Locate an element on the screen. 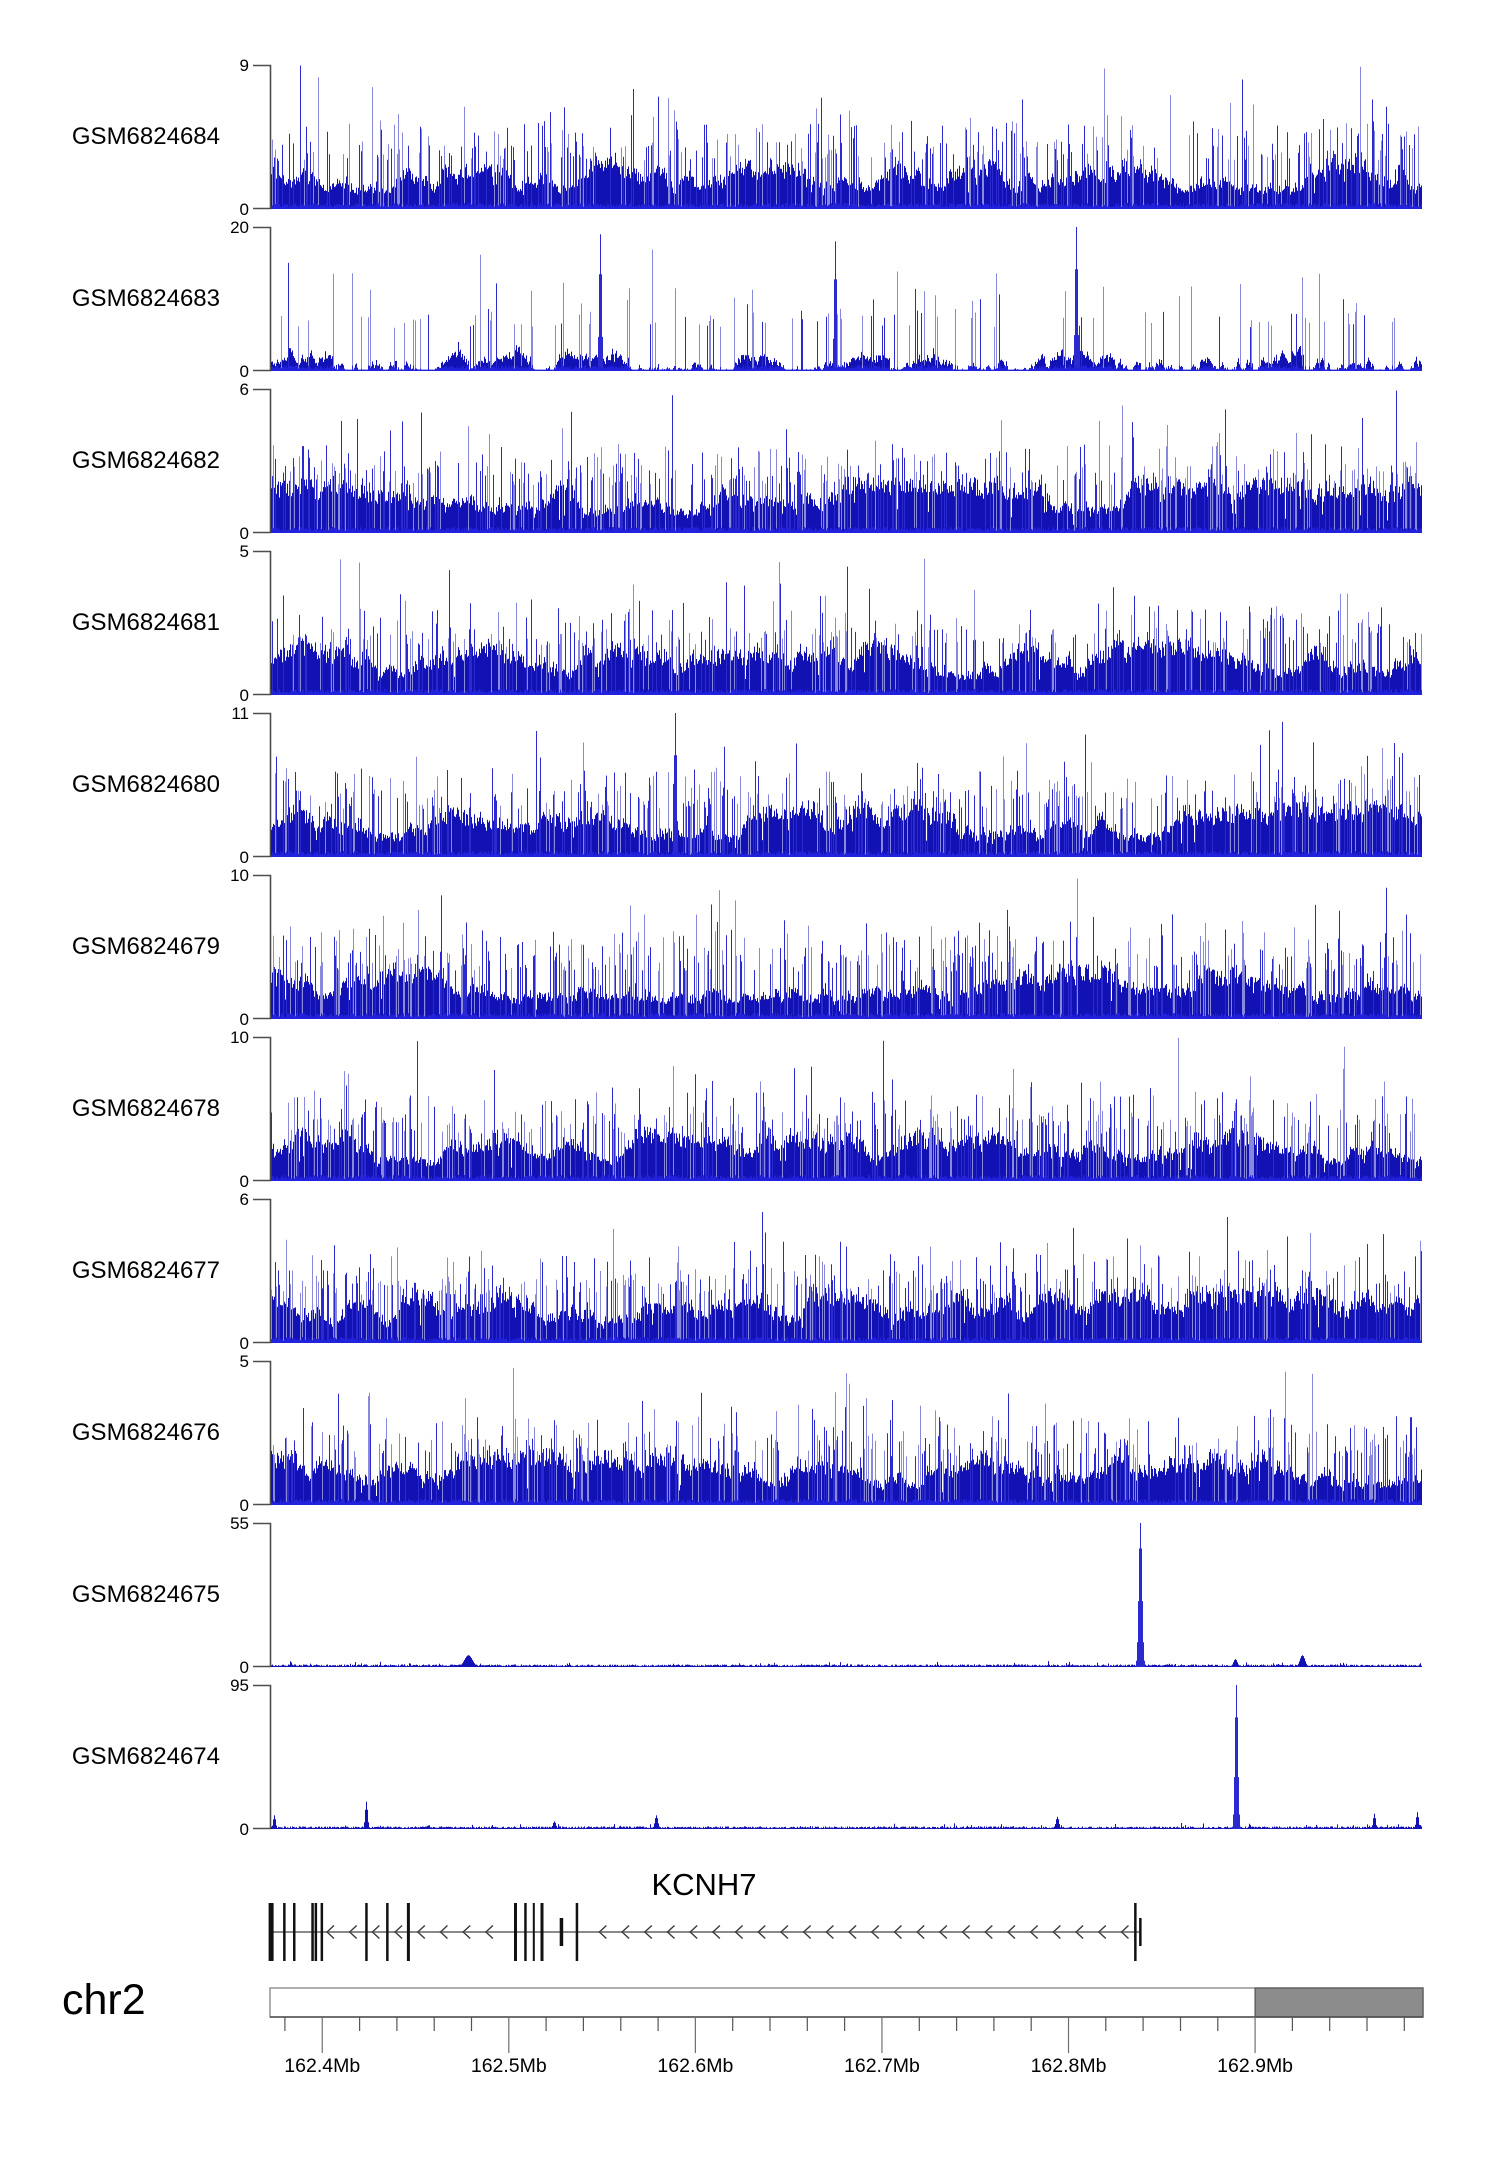 Image resolution: width=1500 pixels, height=2170 pixels. chromosome-bar is located at coordinates (846, 2002).